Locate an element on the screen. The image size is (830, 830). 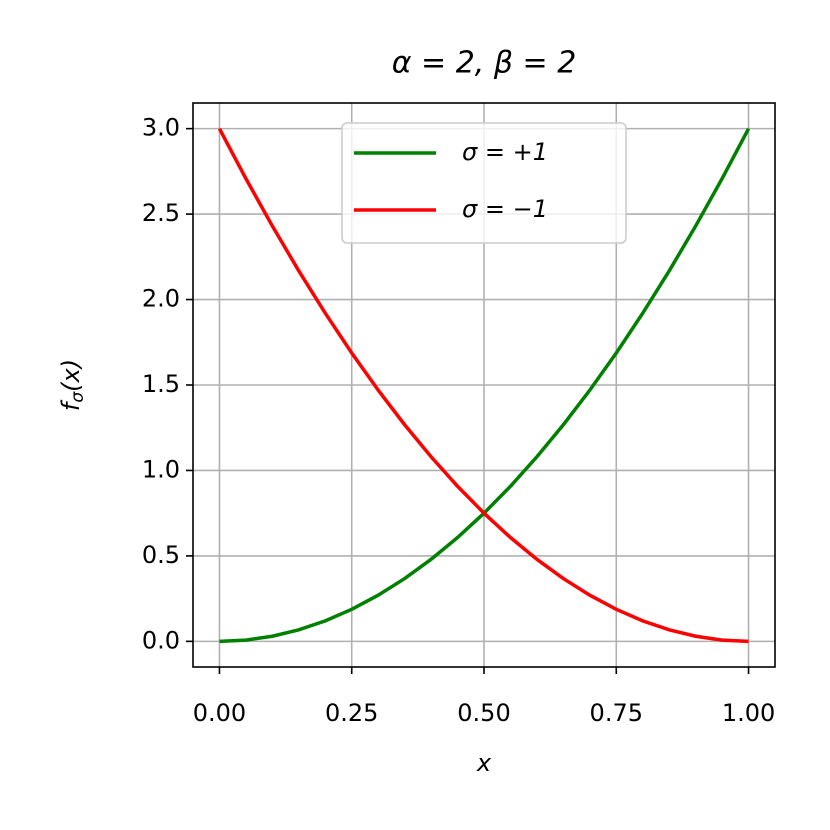
x-tick-label: 0.25 is located at coordinates (351, 713).